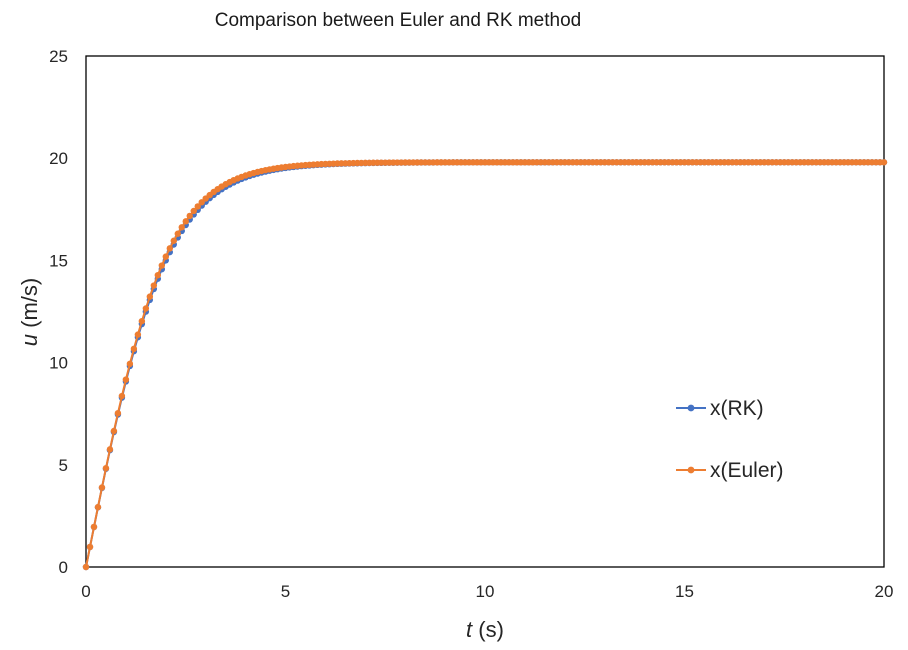  I want to click on y-tick-label: 0, so click(63, 567).